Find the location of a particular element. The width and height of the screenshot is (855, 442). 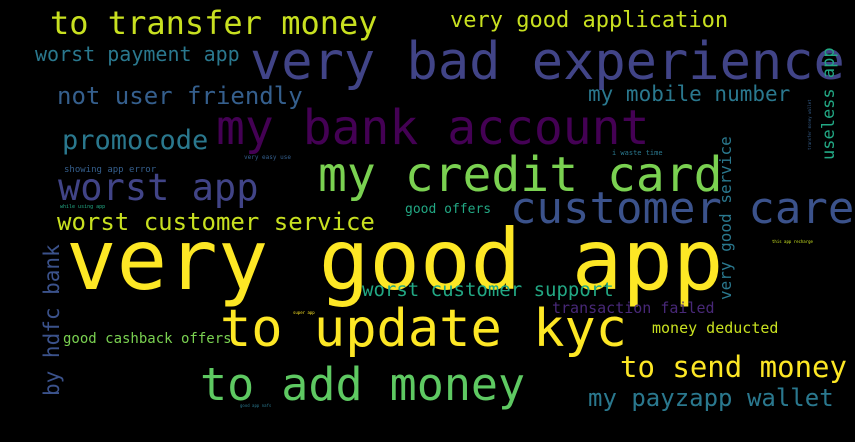

phrase-while-using-app: while using app is located at coordinates (83, 207).